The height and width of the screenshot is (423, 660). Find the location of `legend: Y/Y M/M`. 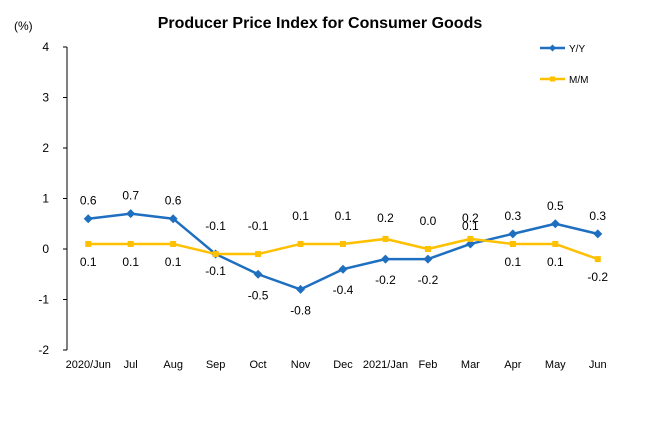

legend: Y/Y M/M is located at coordinates (564, 65).